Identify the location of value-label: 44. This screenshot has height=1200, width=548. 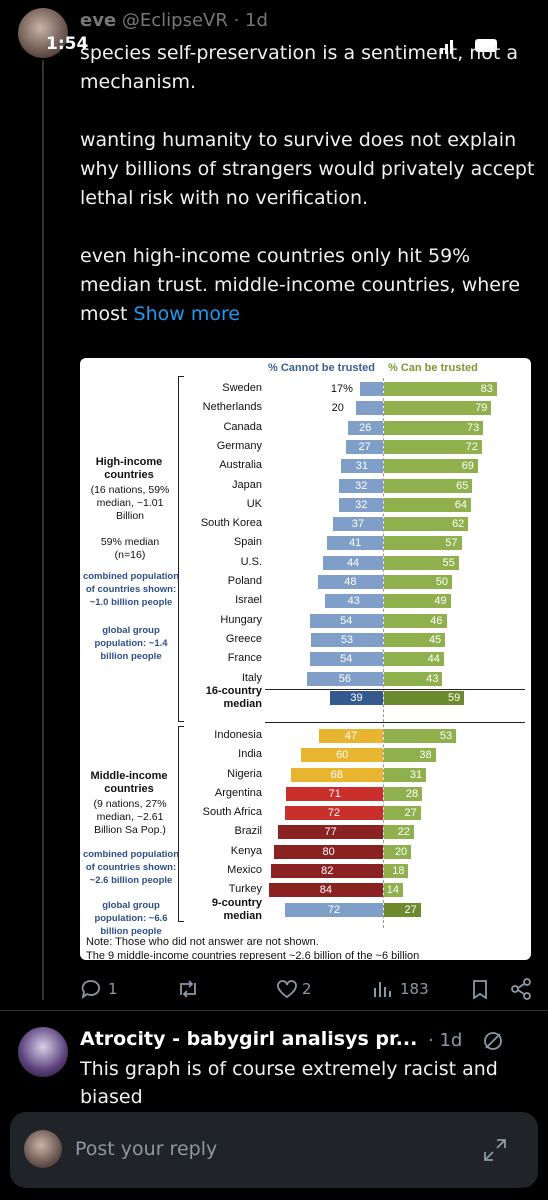
(353, 562).